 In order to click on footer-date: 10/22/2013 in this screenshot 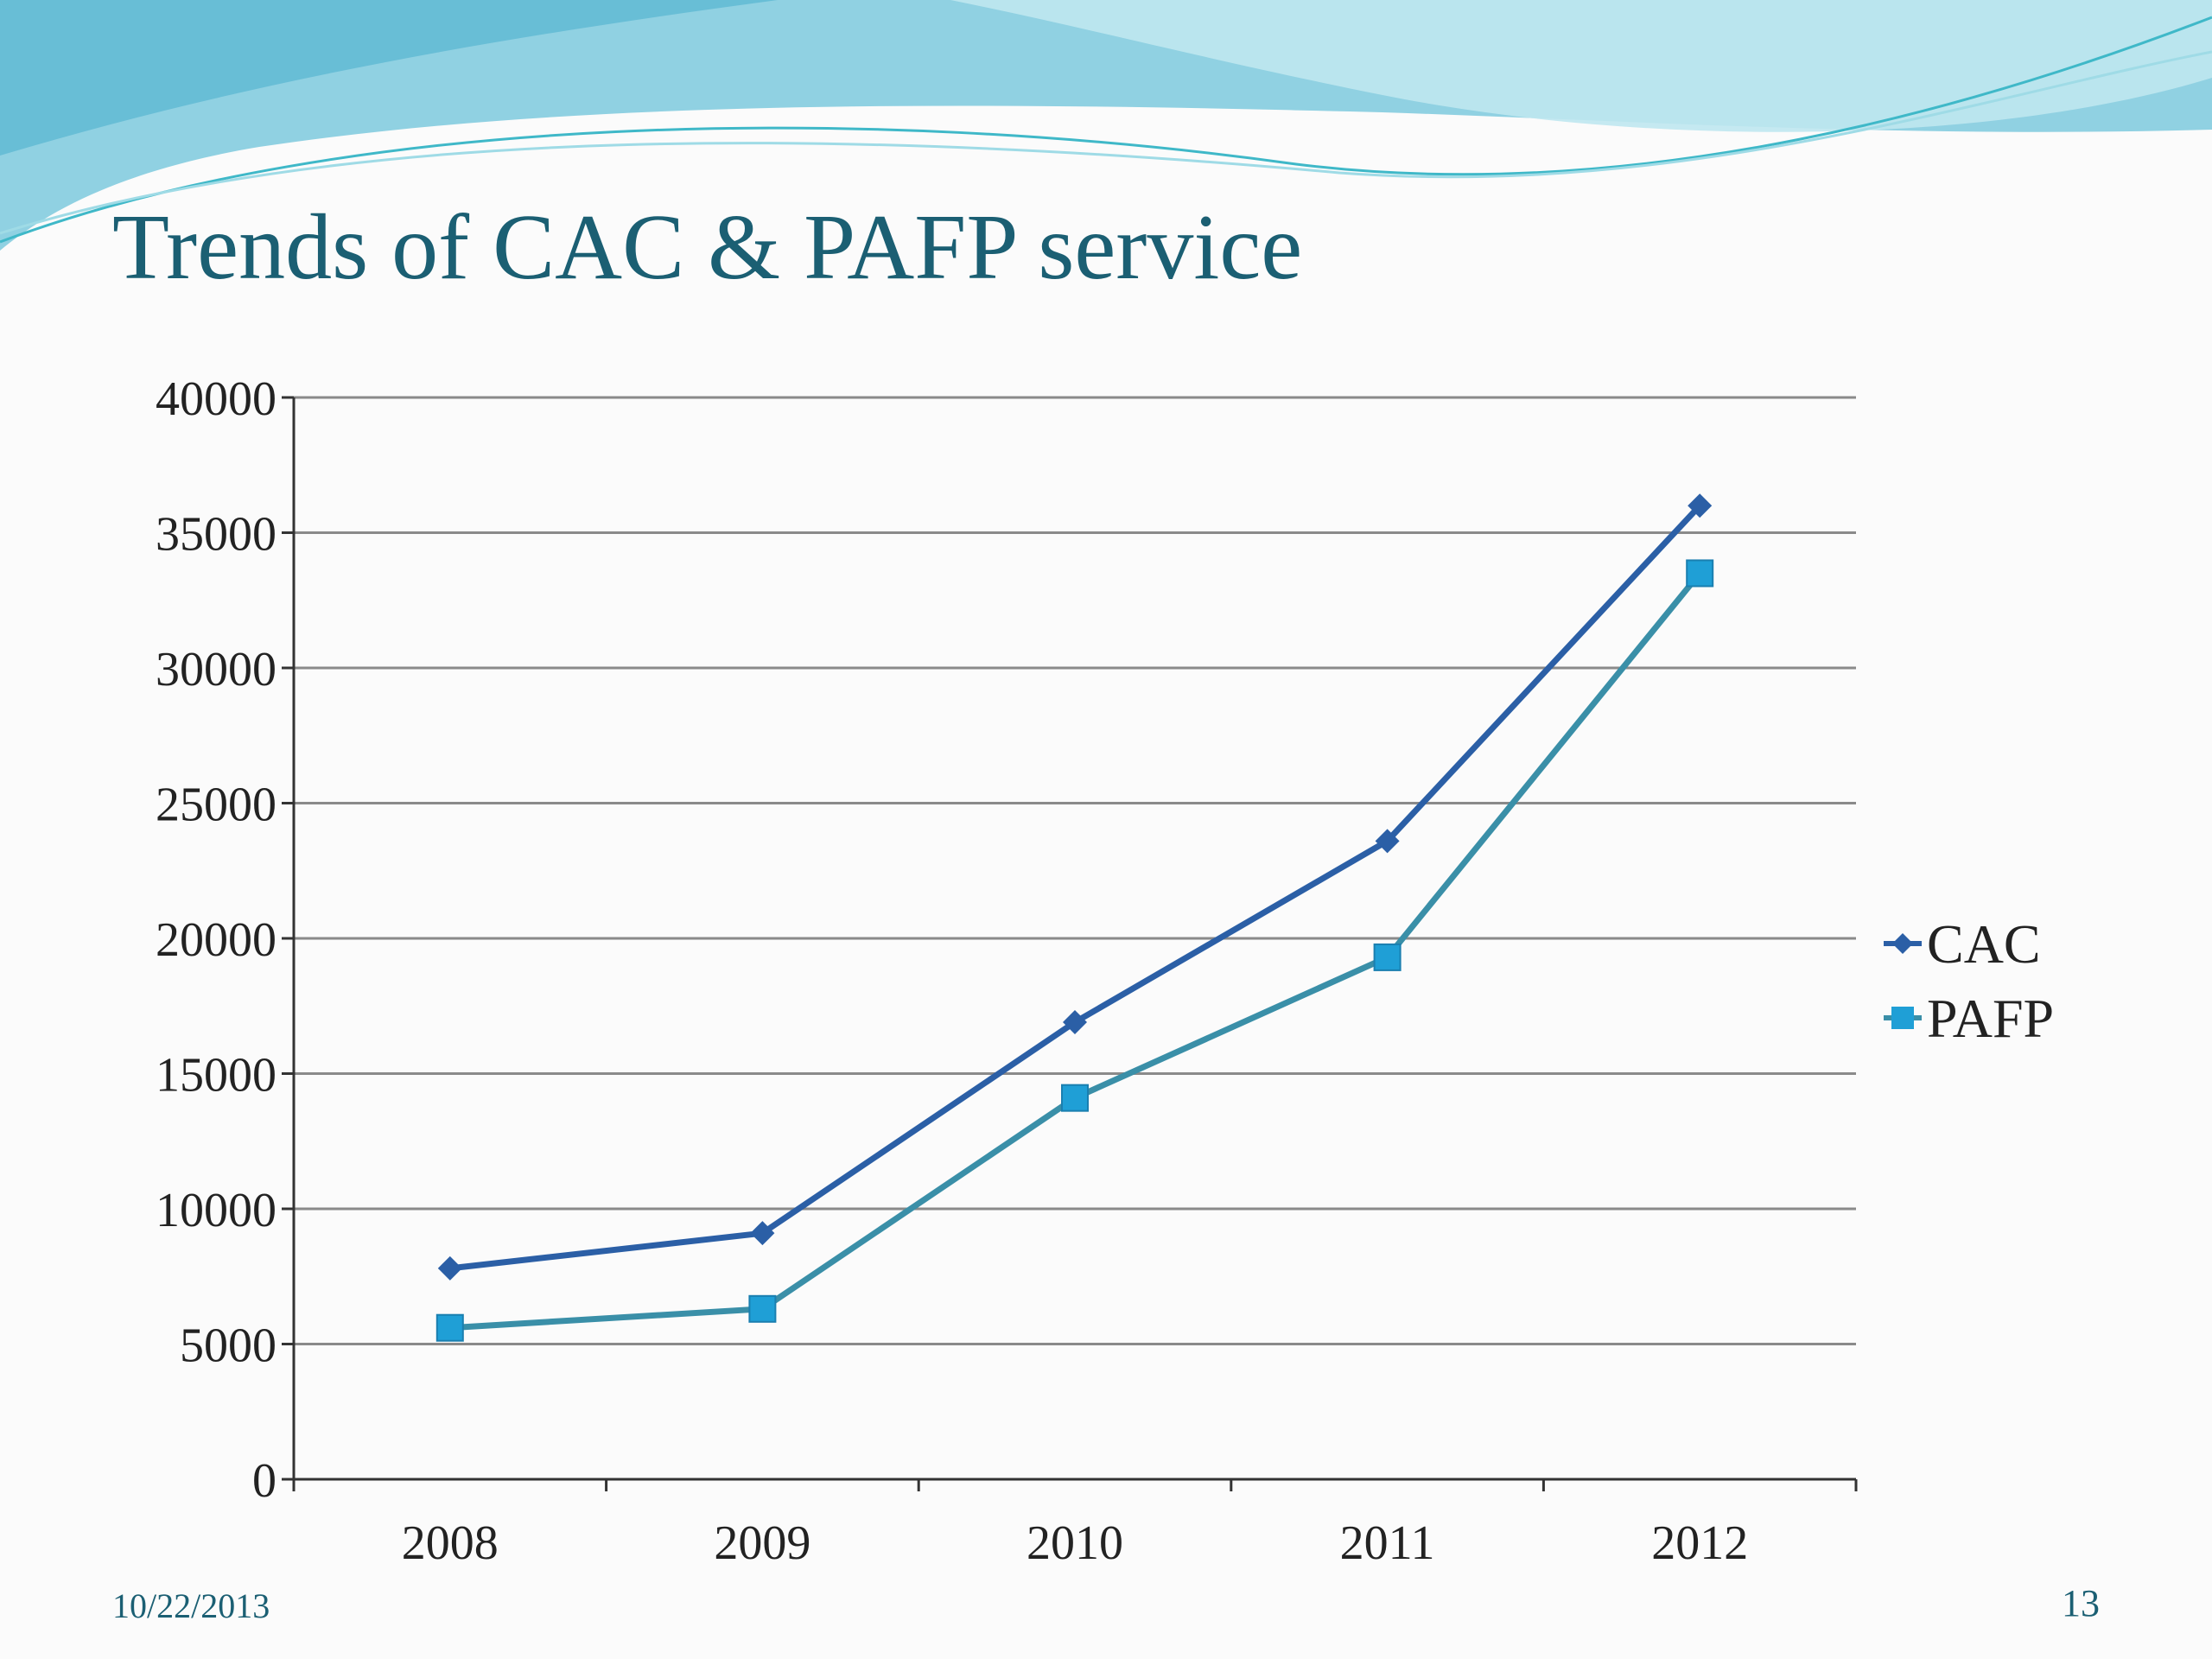, I will do `click(191, 1605)`.